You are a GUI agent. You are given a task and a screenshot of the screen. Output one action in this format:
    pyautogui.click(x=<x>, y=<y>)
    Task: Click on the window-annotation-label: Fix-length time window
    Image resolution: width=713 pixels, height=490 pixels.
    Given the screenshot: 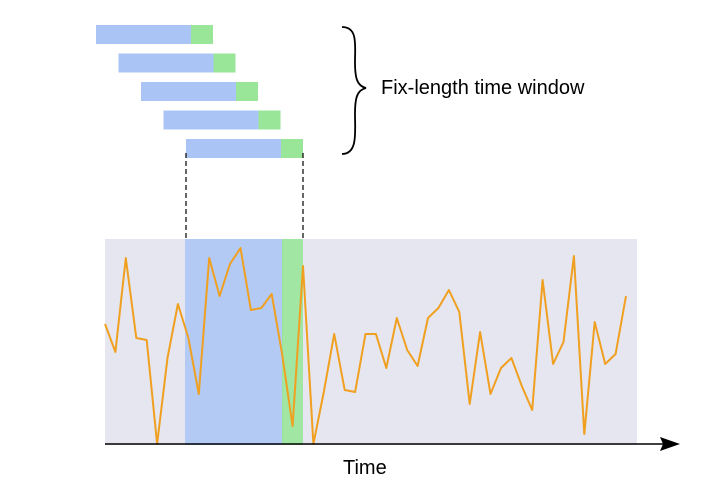 What is the action you would take?
    pyautogui.click(x=483, y=88)
    